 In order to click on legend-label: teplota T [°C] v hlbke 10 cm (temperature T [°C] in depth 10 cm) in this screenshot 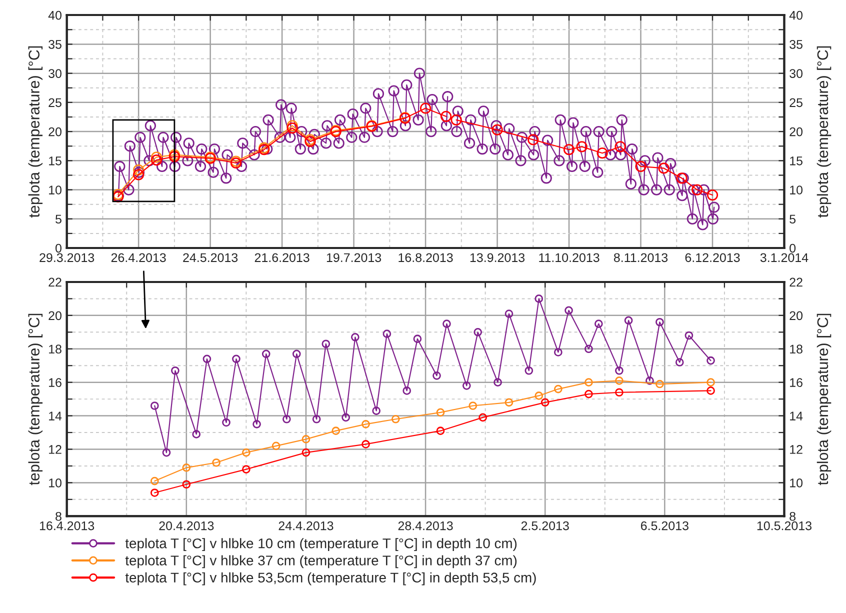, I will do `click(321, 545)`.